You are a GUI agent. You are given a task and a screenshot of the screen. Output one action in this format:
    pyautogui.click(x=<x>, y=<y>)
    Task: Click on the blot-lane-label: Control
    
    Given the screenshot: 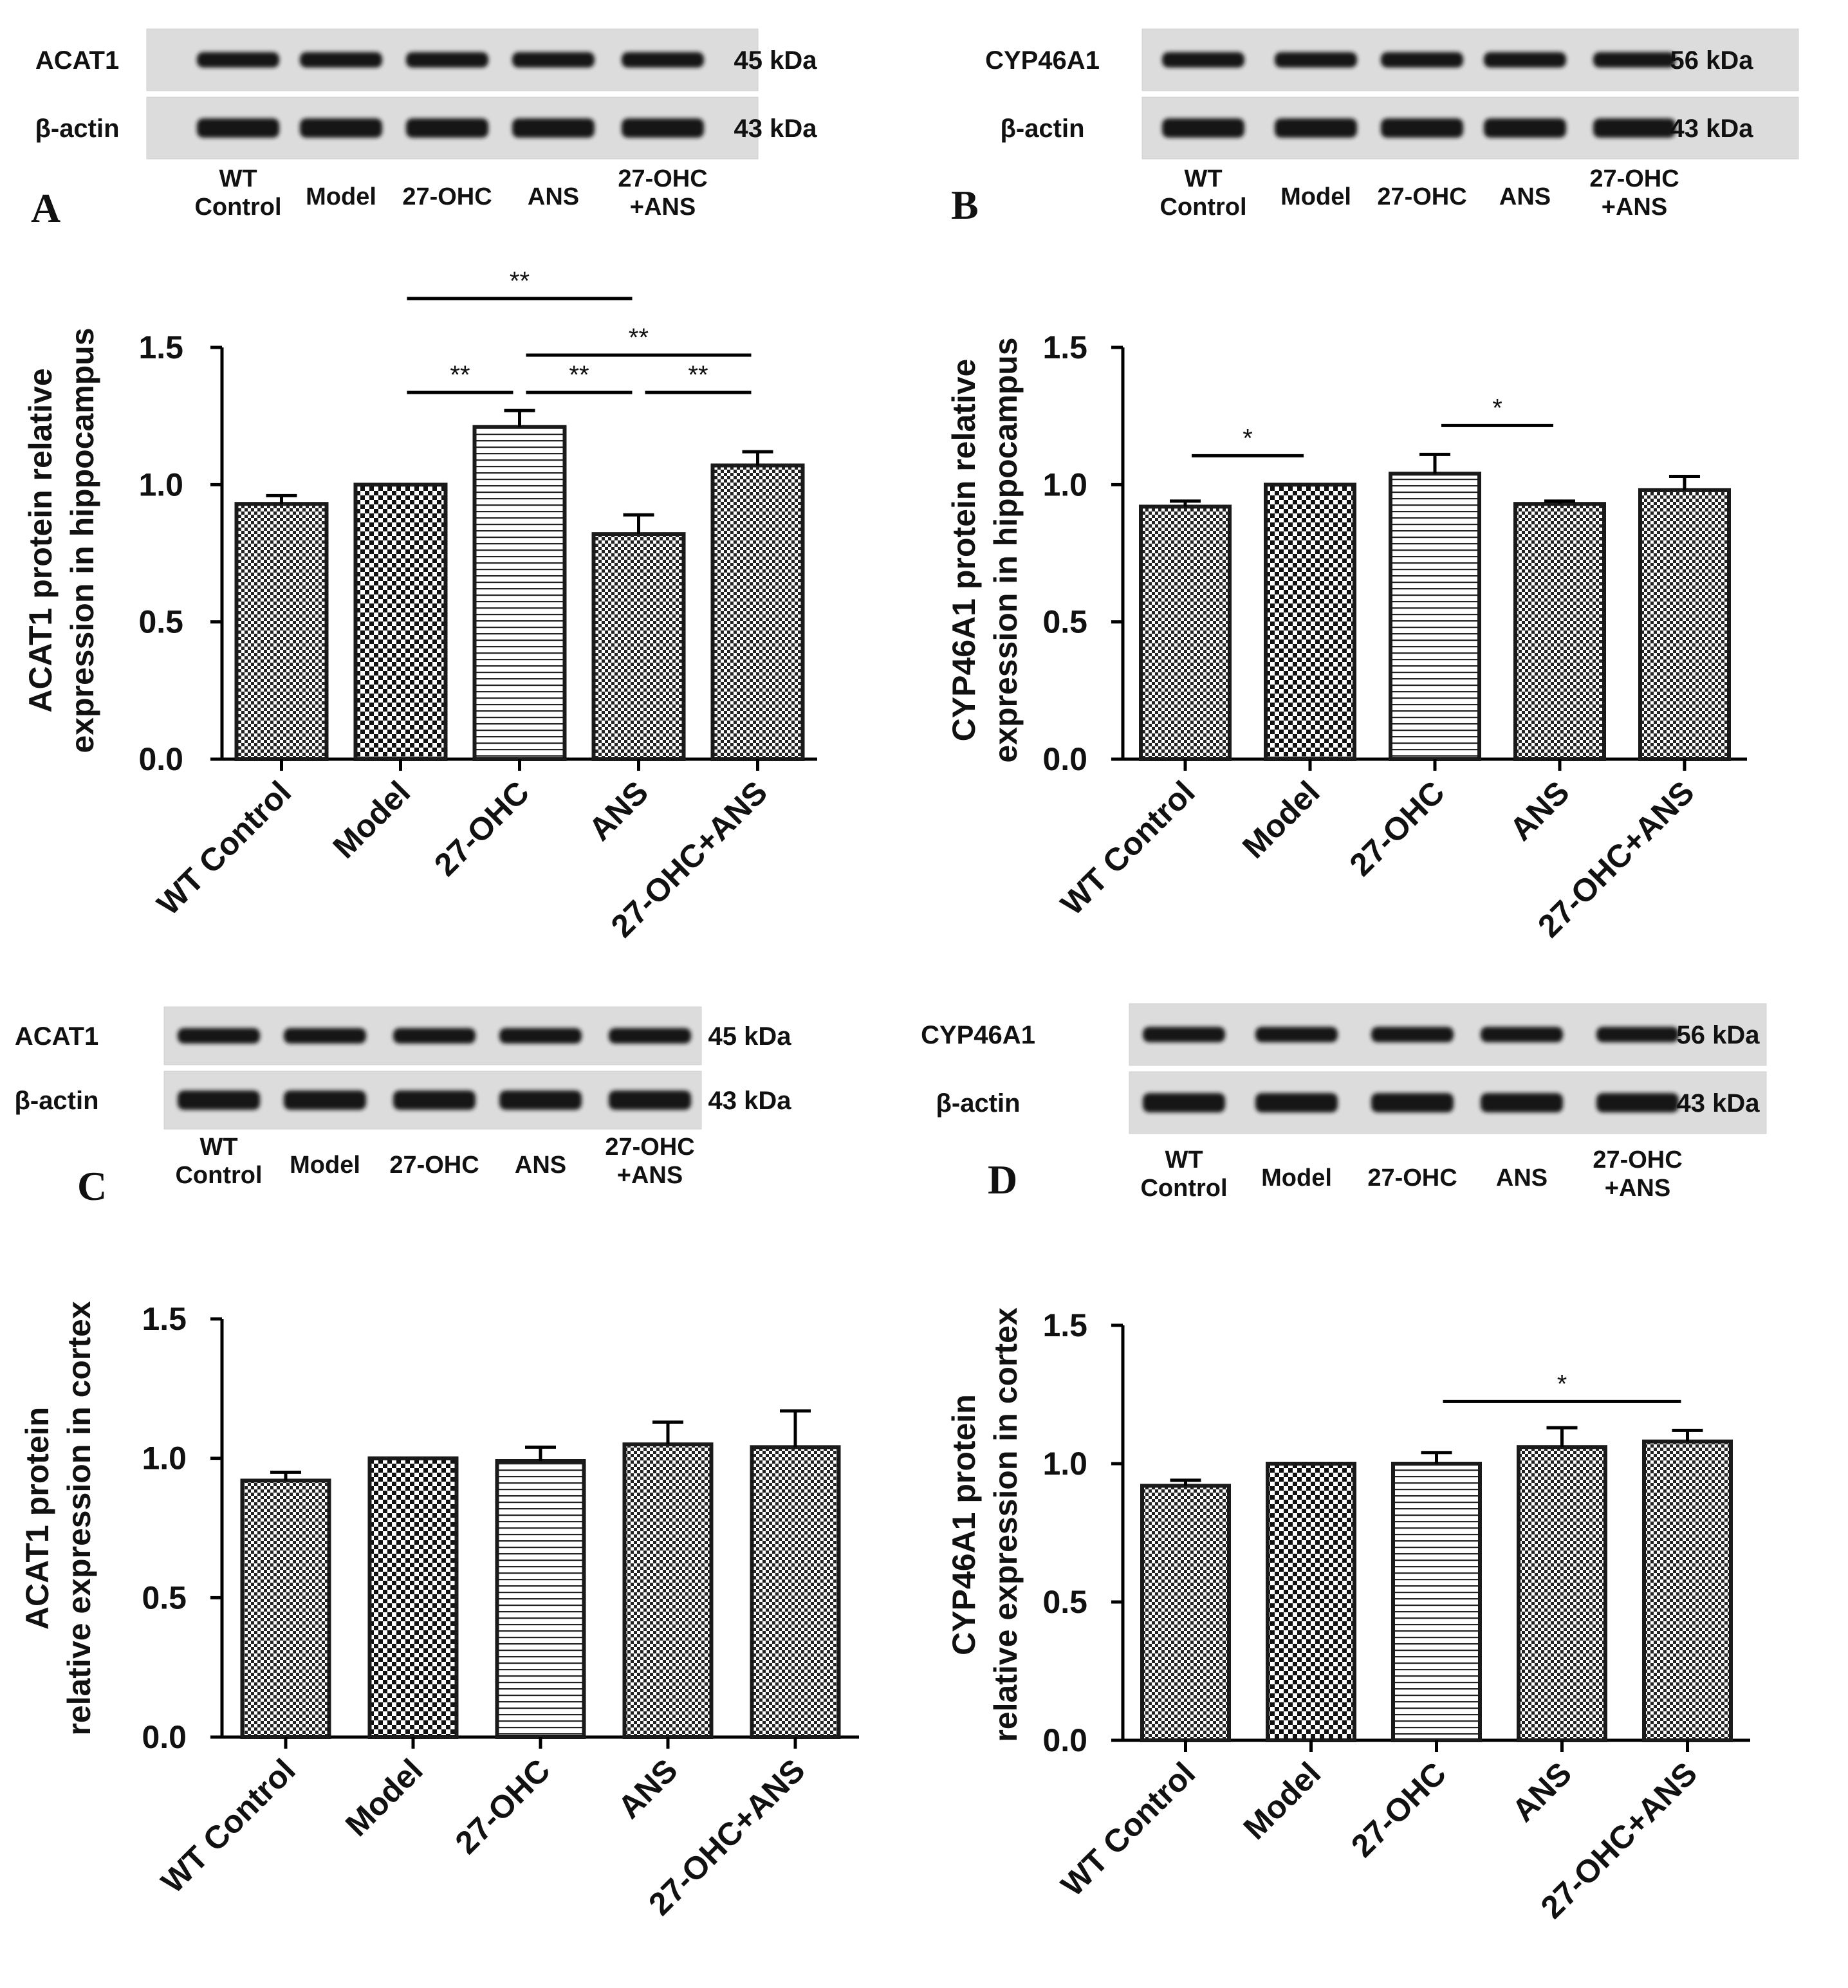 What is the action you would take?
    pyautogui.click(x=219, y=1175)
    